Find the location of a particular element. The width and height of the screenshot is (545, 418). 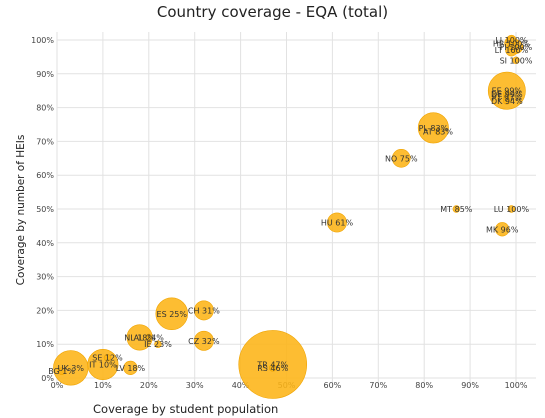

y-tick-label: 0% is located at coordinates (47, 378).